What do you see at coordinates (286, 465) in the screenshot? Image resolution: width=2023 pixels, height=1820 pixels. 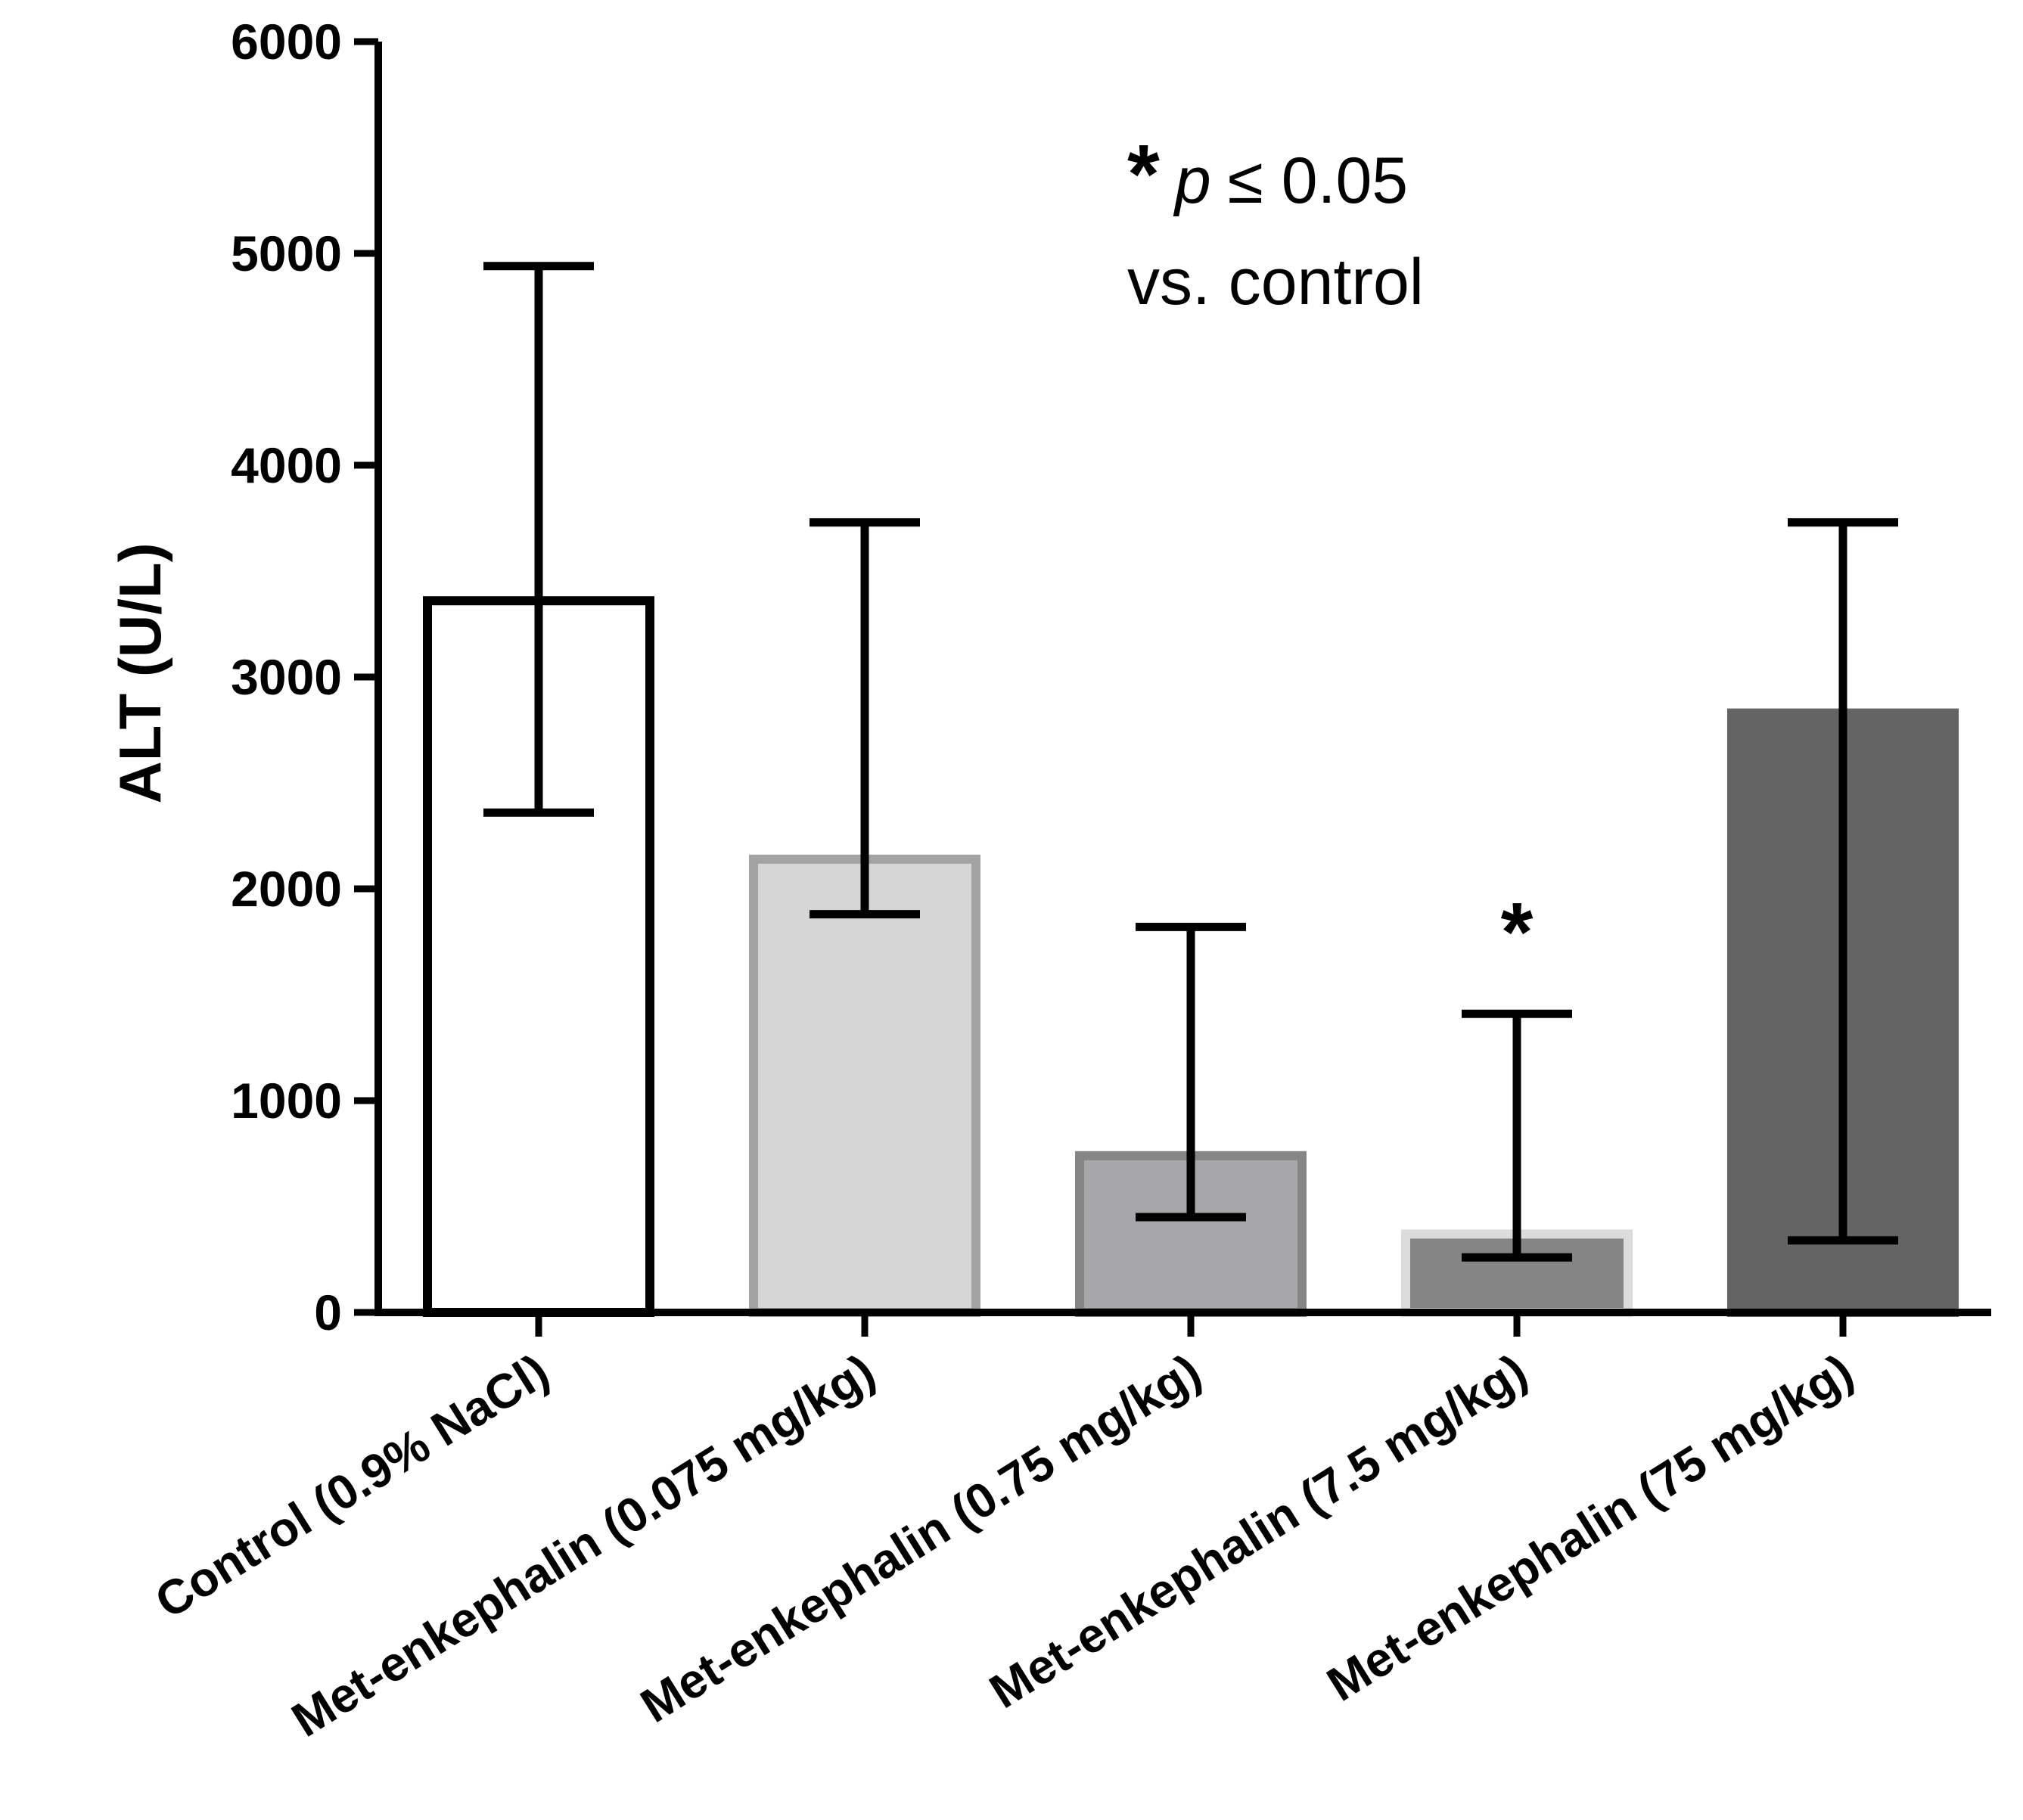 I see `y-tick-label: 4000` at bounding box center [286, 465].